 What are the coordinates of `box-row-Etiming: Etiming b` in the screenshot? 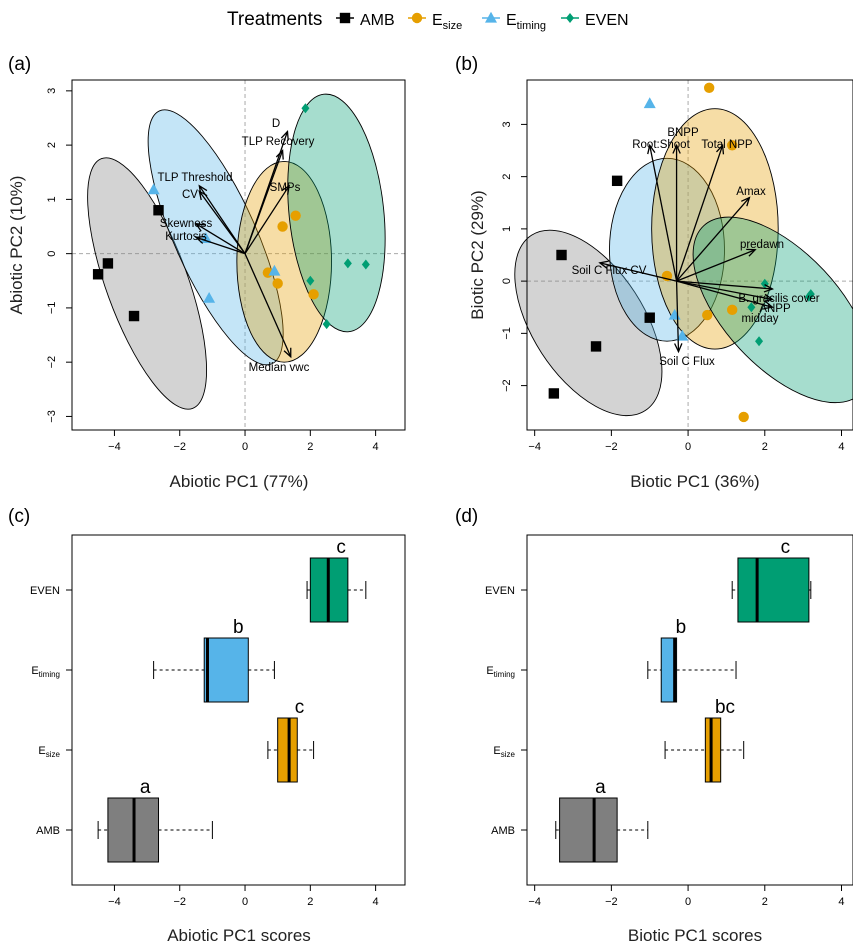 It's located at (611, 660).